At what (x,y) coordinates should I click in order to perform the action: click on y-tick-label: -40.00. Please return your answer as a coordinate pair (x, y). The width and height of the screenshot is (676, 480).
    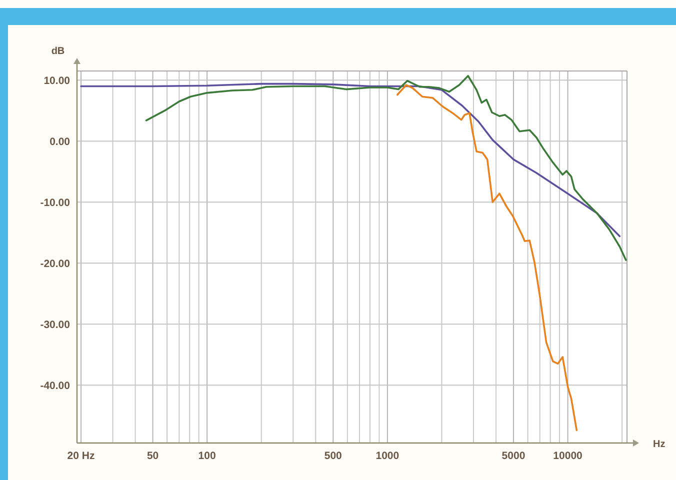
    Looking at the image, I should click on (55, 386).